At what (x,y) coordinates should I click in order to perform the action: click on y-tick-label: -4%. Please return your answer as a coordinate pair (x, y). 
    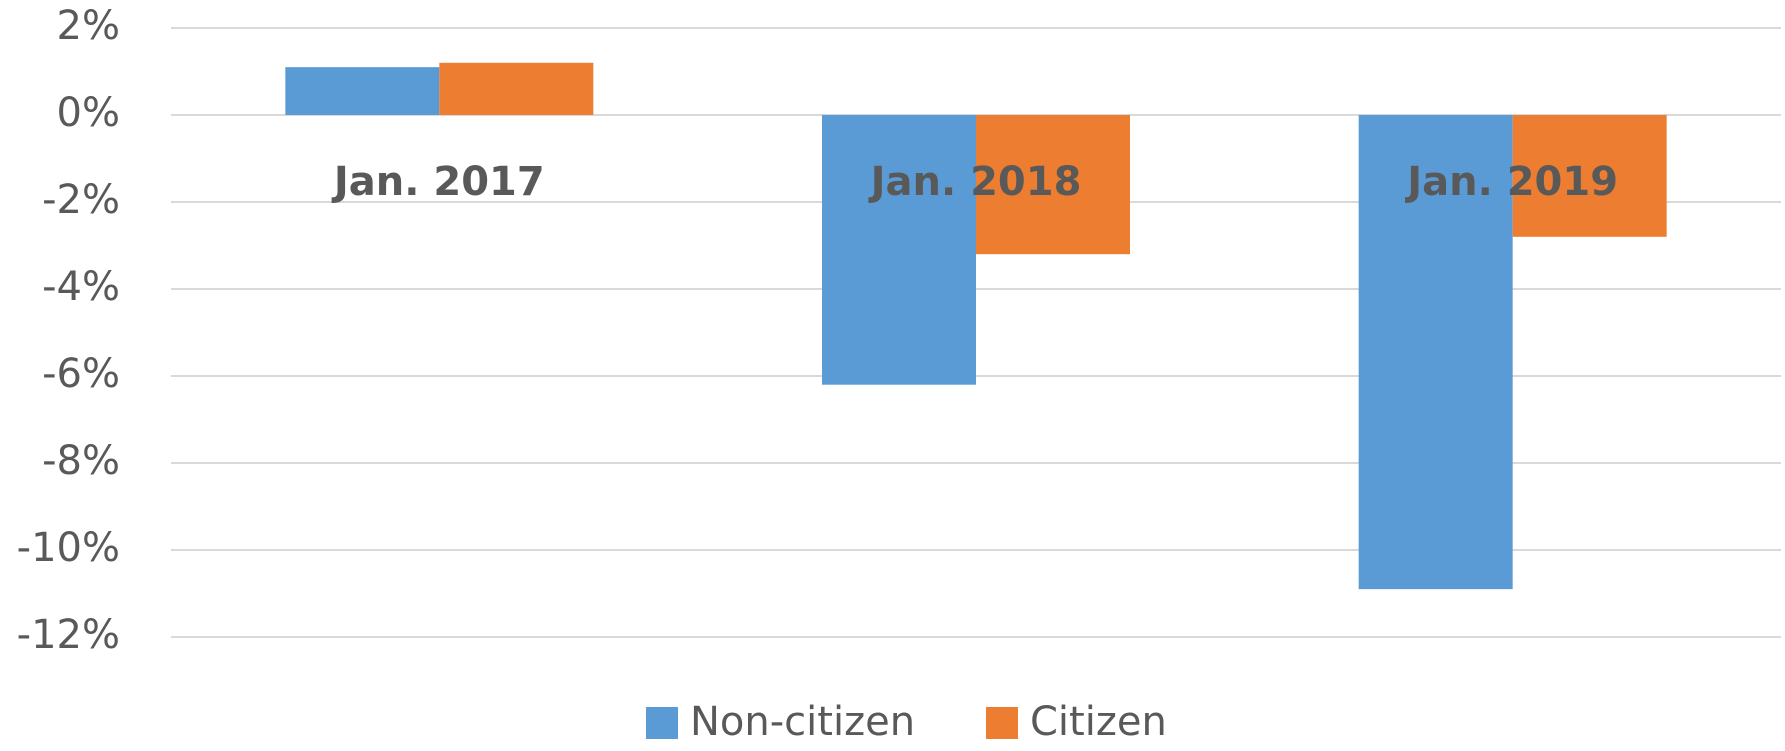
    Looking at the image, I should click on (81, 287).